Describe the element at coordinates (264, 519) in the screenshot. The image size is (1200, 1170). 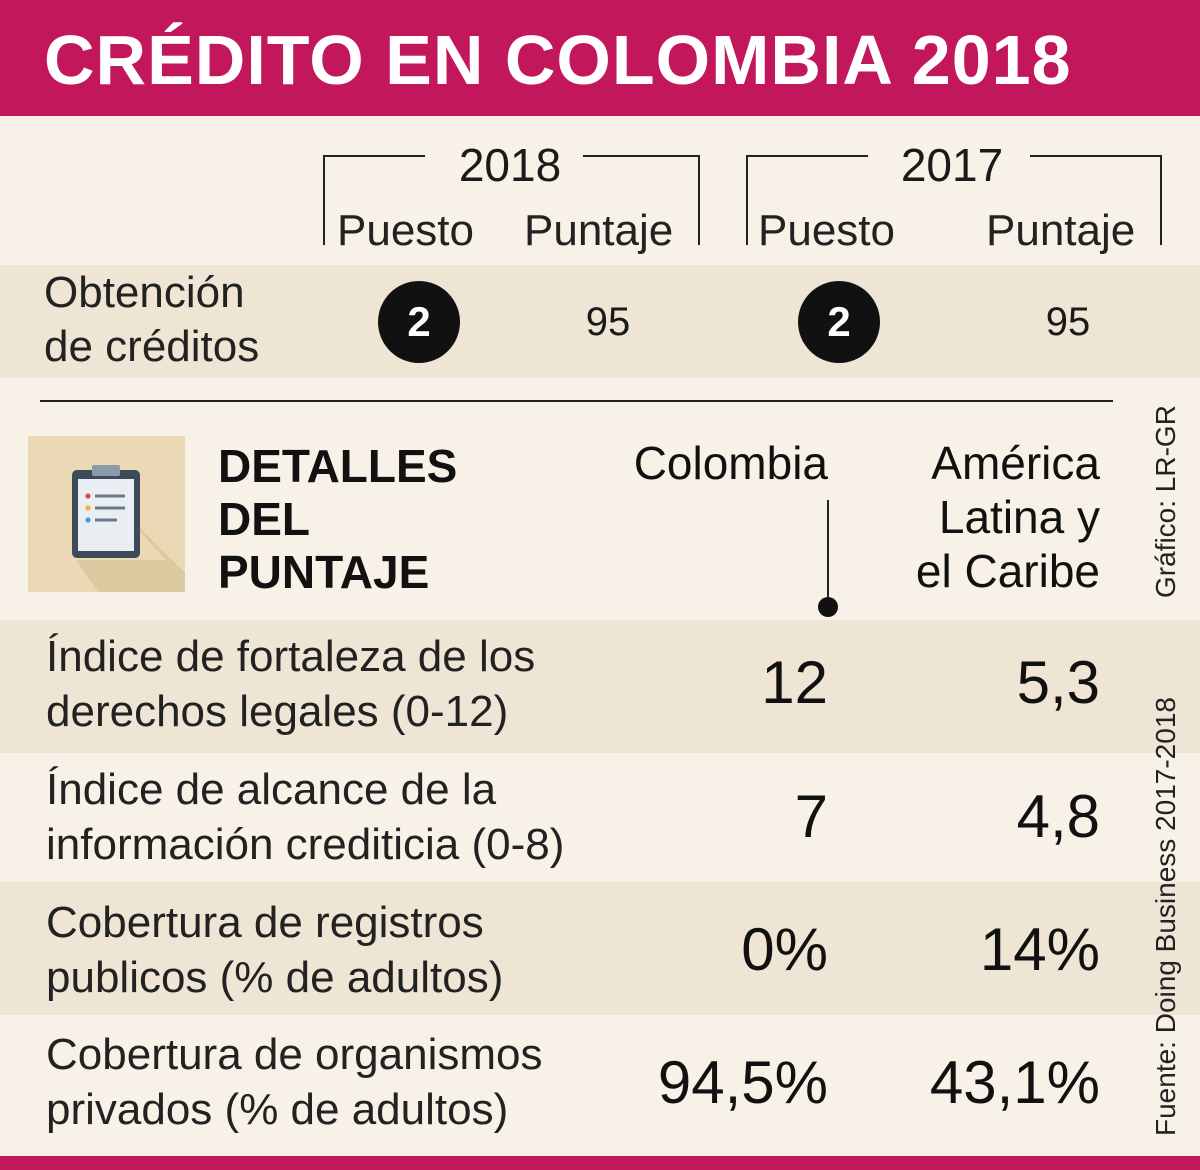
I see `details-title-line-2: DEL` at that location.